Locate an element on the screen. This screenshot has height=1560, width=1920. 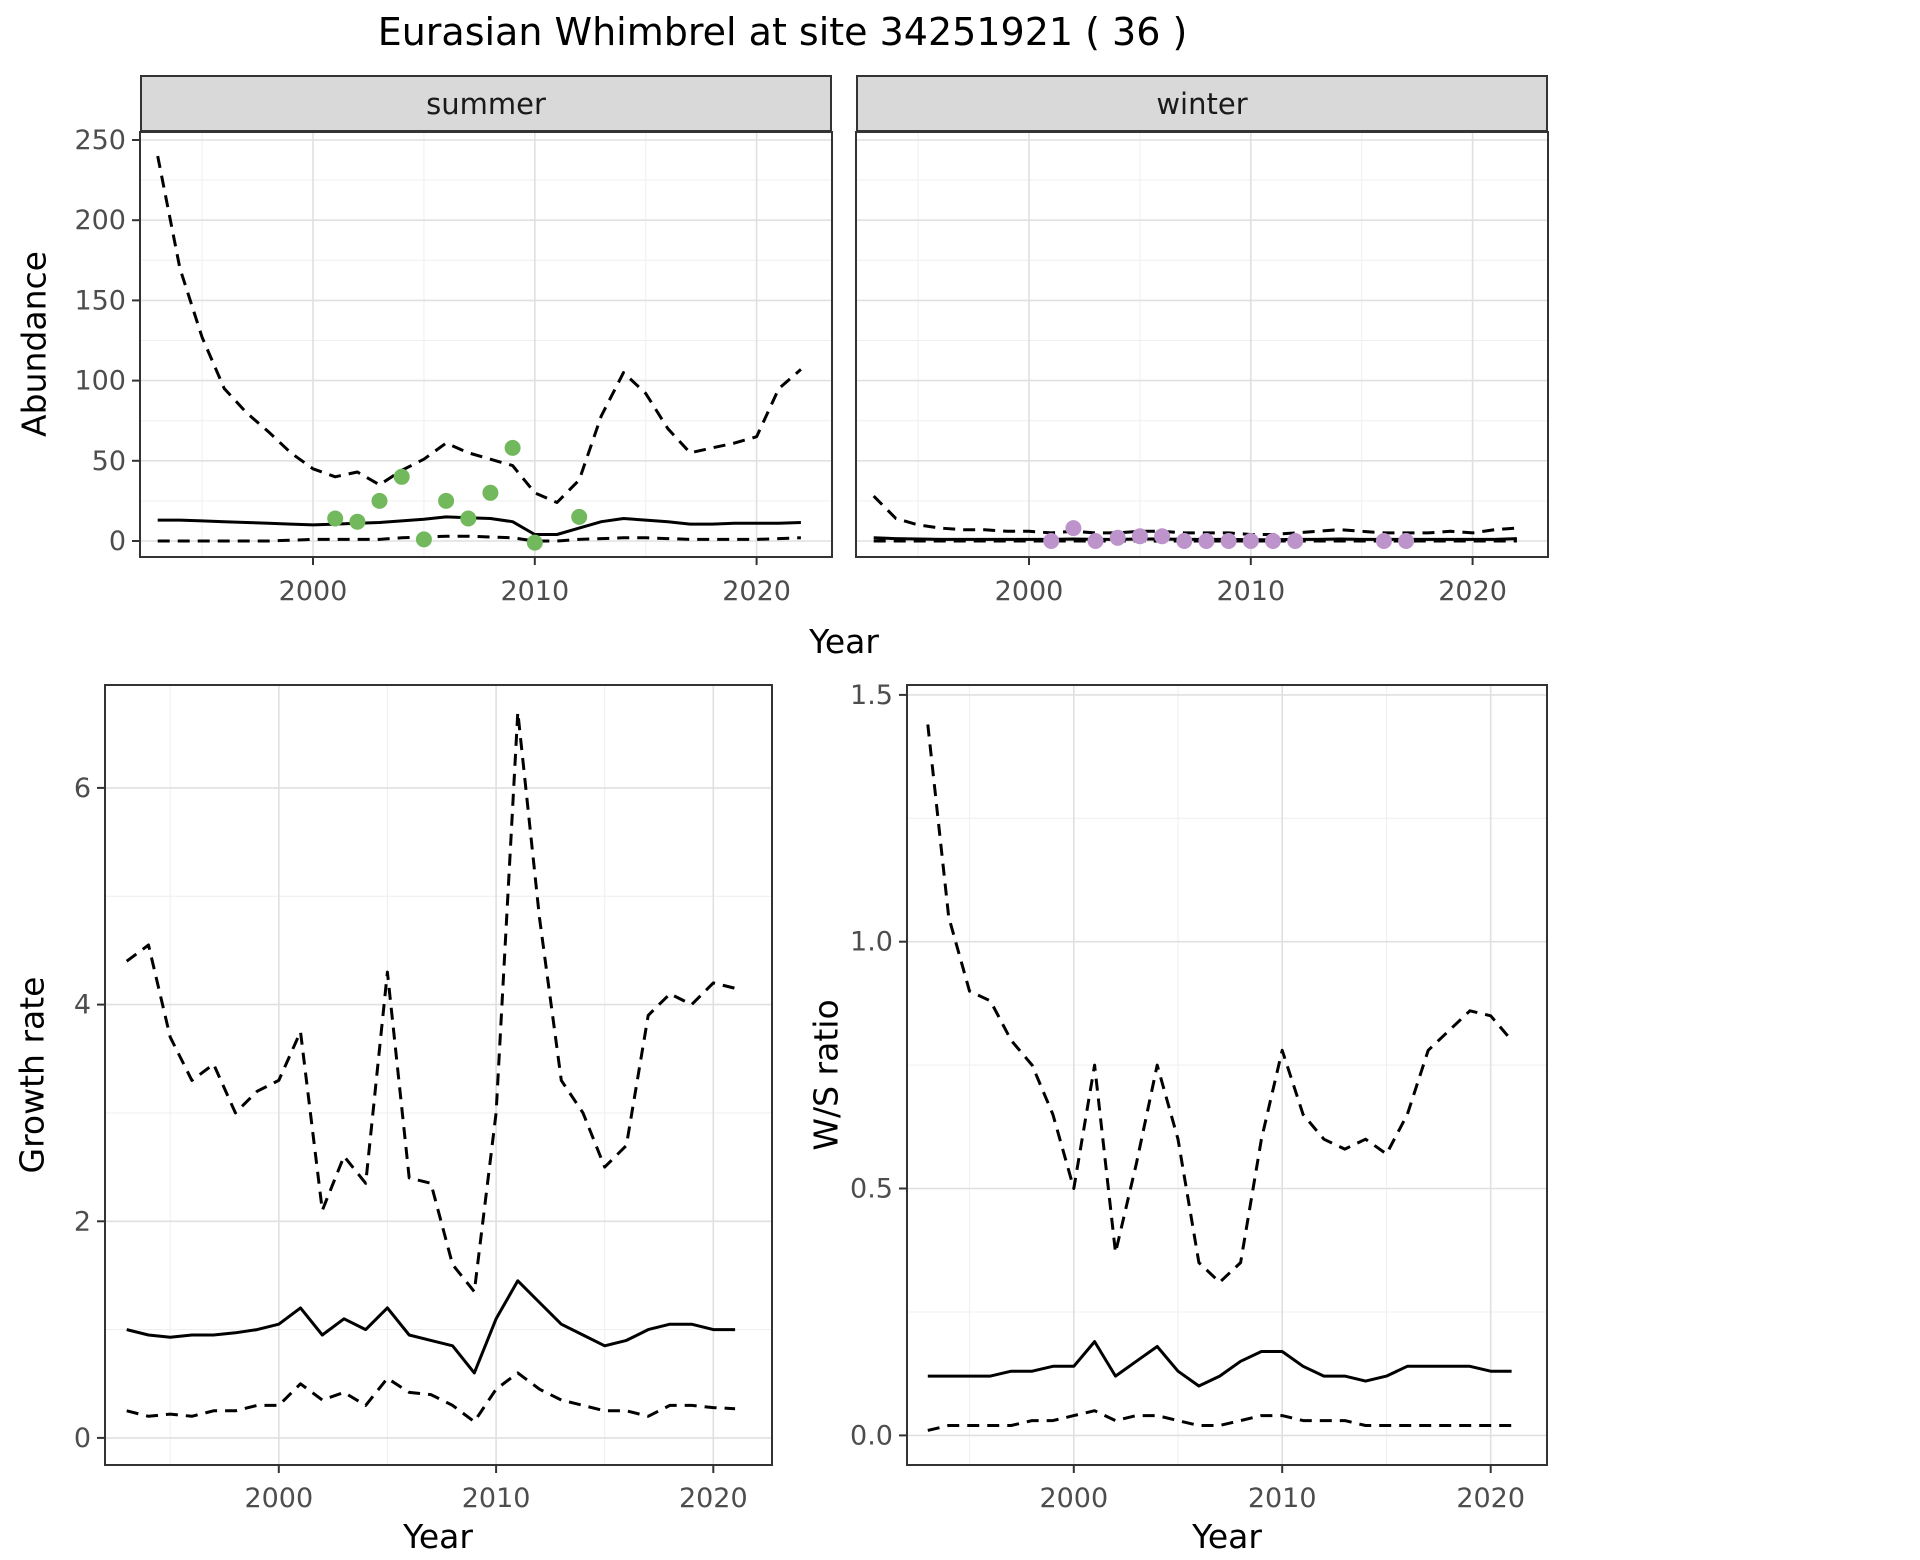
svg-text: 2 is located at coordinates (82, 1221).